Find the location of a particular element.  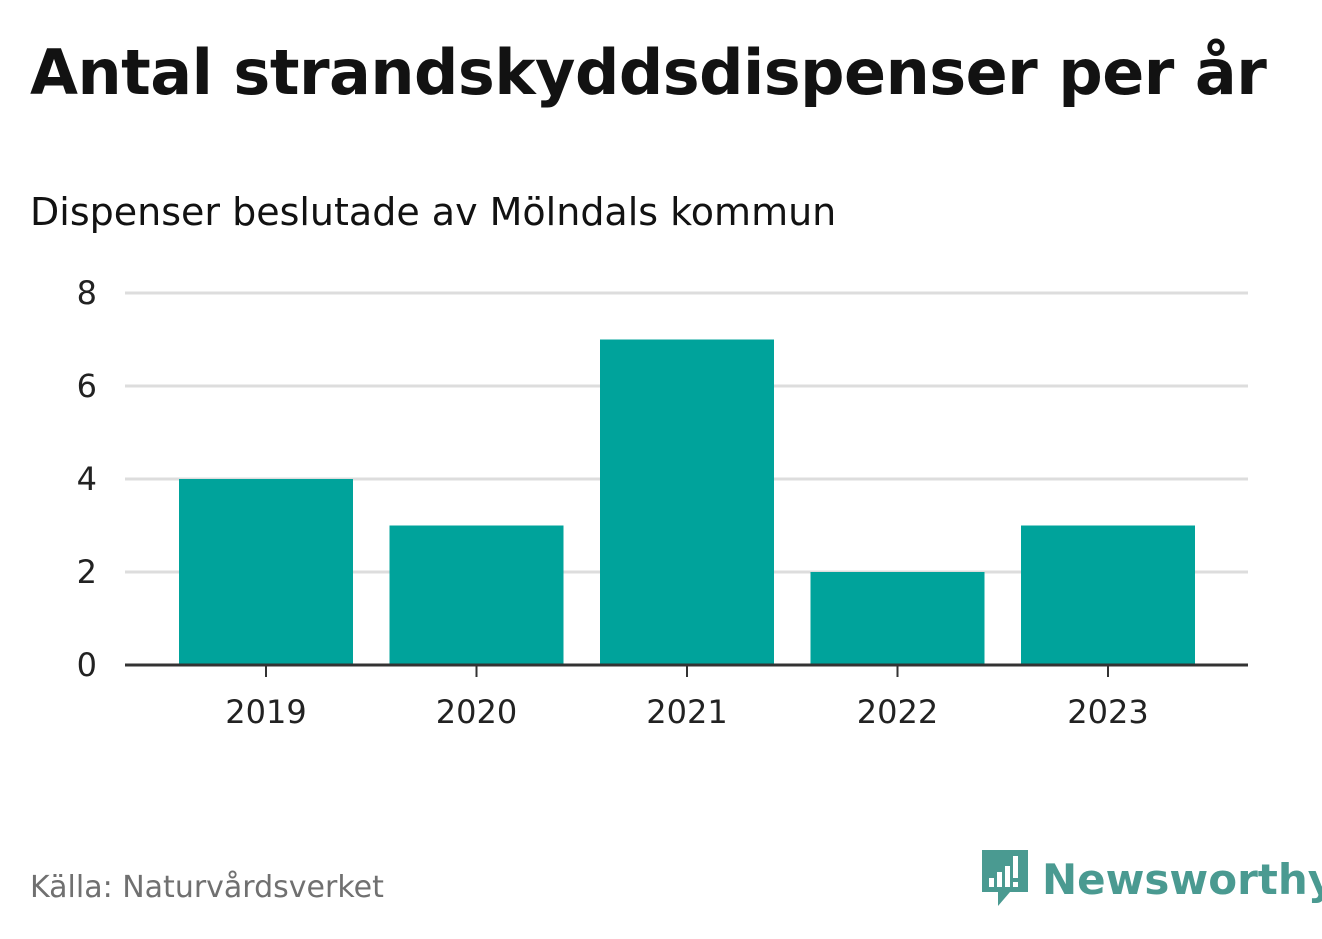

y-tick-label: 0 is located at coordinates (87, 665).